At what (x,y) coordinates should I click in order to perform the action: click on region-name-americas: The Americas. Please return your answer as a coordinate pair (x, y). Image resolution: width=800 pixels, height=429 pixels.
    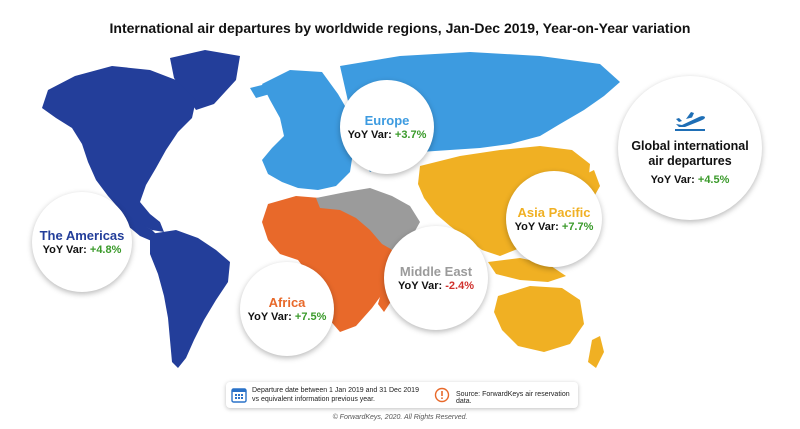
    Looking at the image, I should click on (82, 235).